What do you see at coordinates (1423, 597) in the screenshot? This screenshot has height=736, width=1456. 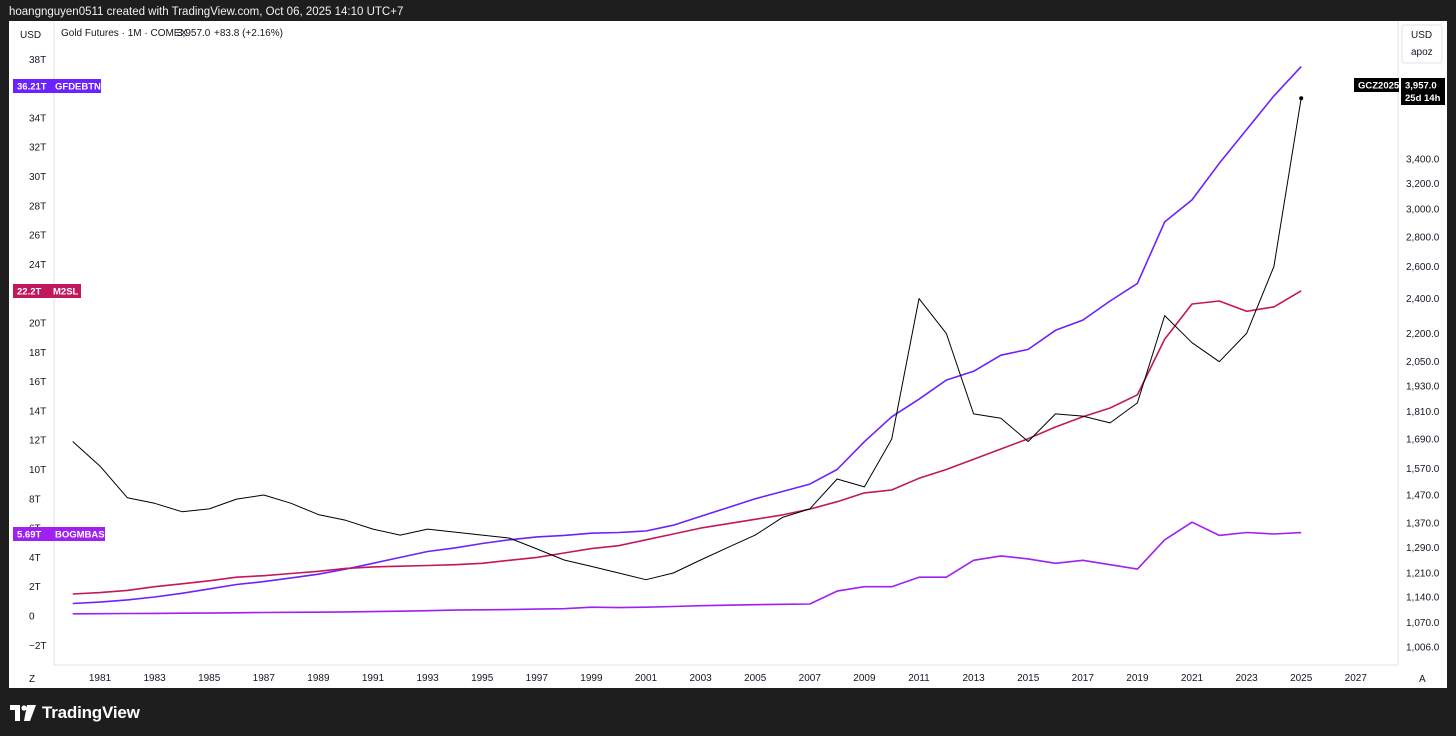 I see `right-tick-label: 1,140.0` at bounding box center [1423, 597].